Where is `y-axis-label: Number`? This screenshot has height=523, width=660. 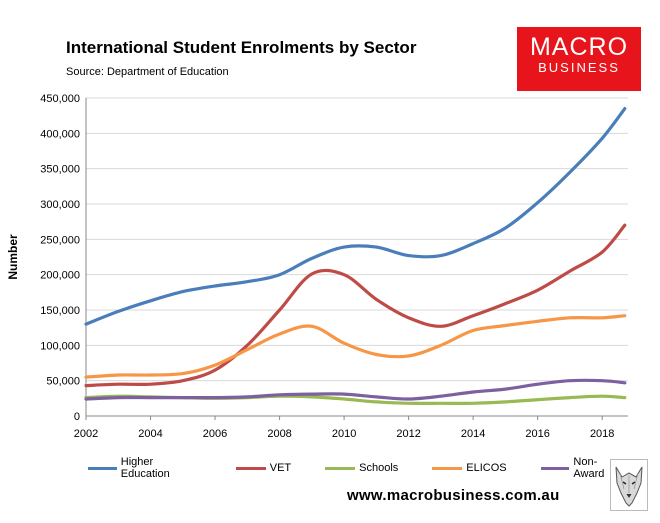 y-axis-label: Number is located at coordinates (13, 257).